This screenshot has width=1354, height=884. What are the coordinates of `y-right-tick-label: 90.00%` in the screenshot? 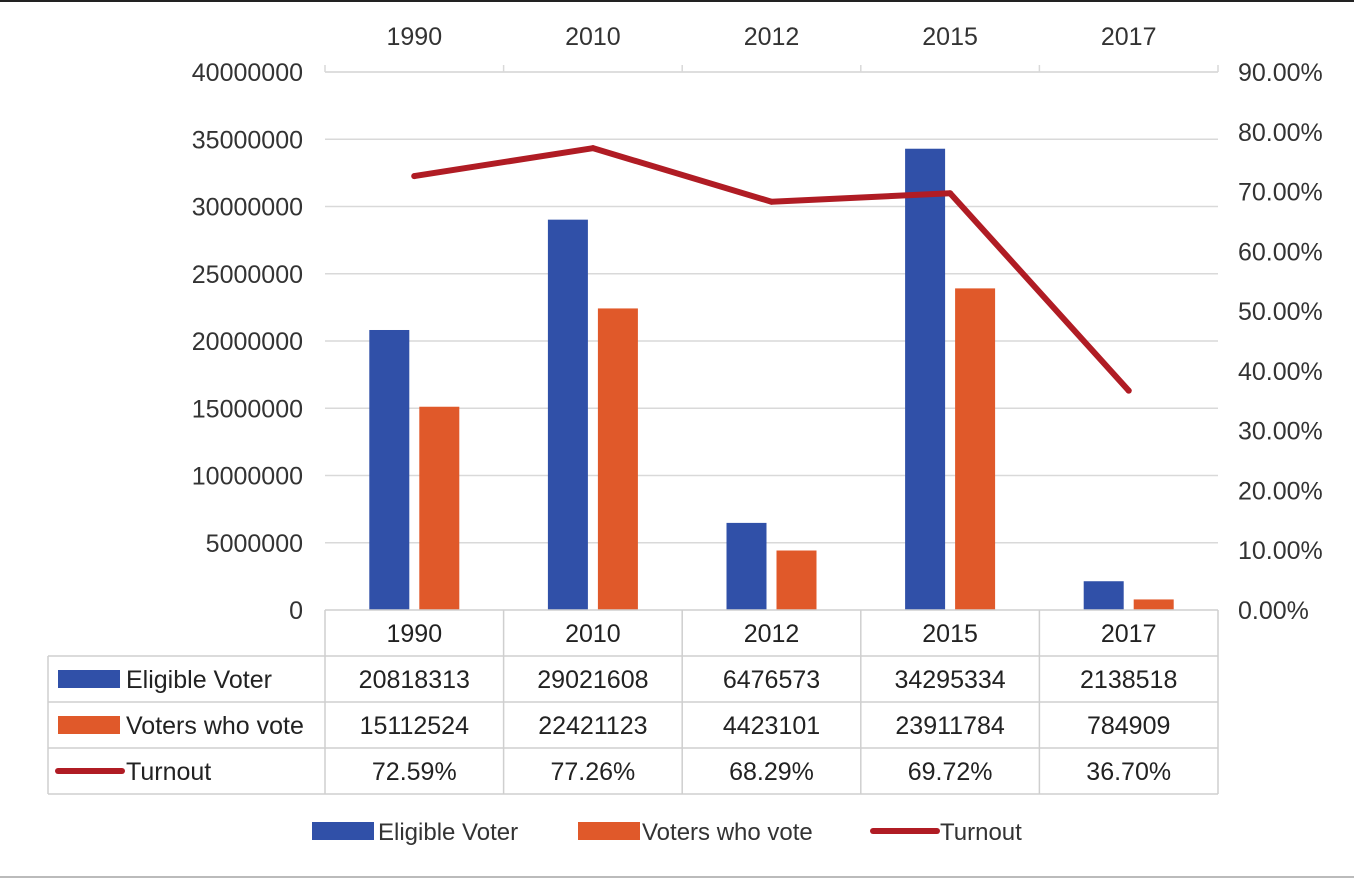 It's located at (1280, 73).